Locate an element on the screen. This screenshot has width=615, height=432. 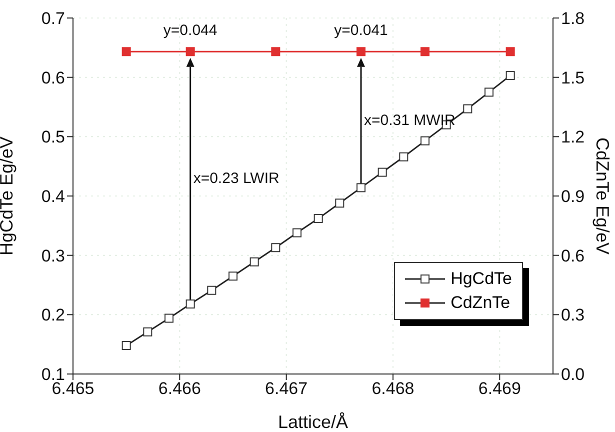
y-tick-label: 0.2 is located at coordinates (53, 315).